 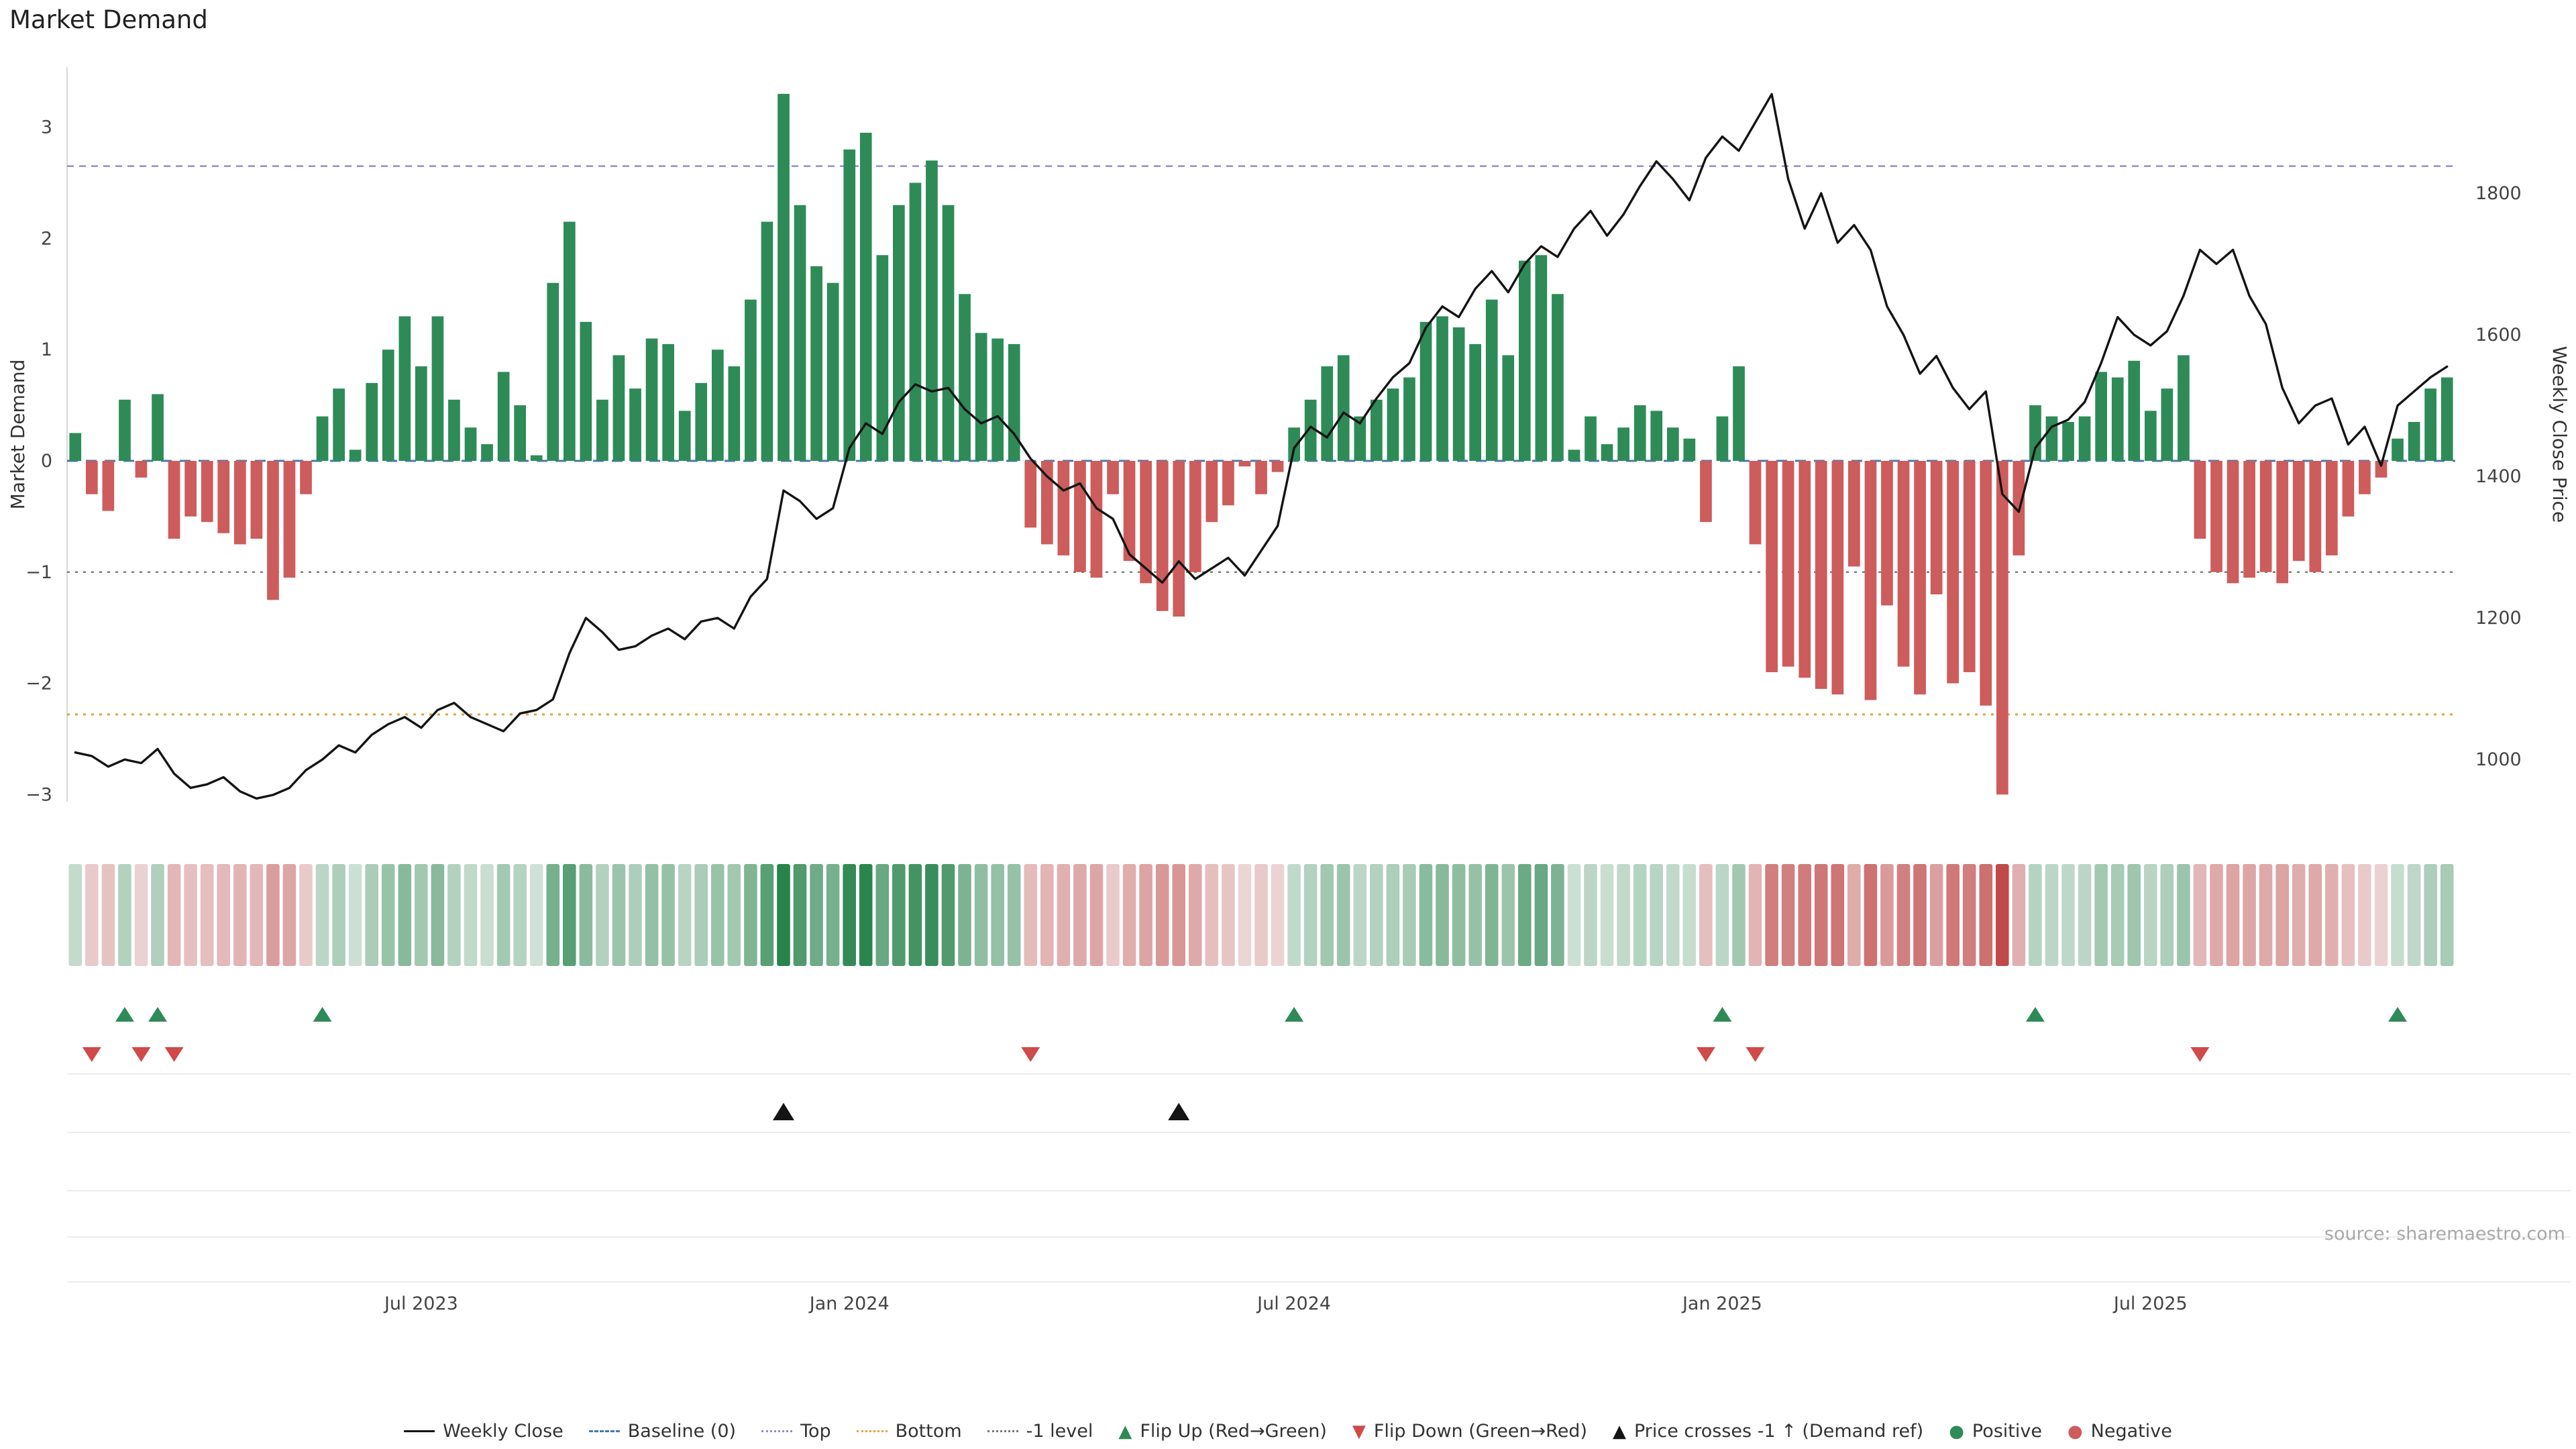 What do you see at coordinates (1179, 1111) in the screenshot?
I see `price-cross-marker` at bounding box center [1179, 1111].